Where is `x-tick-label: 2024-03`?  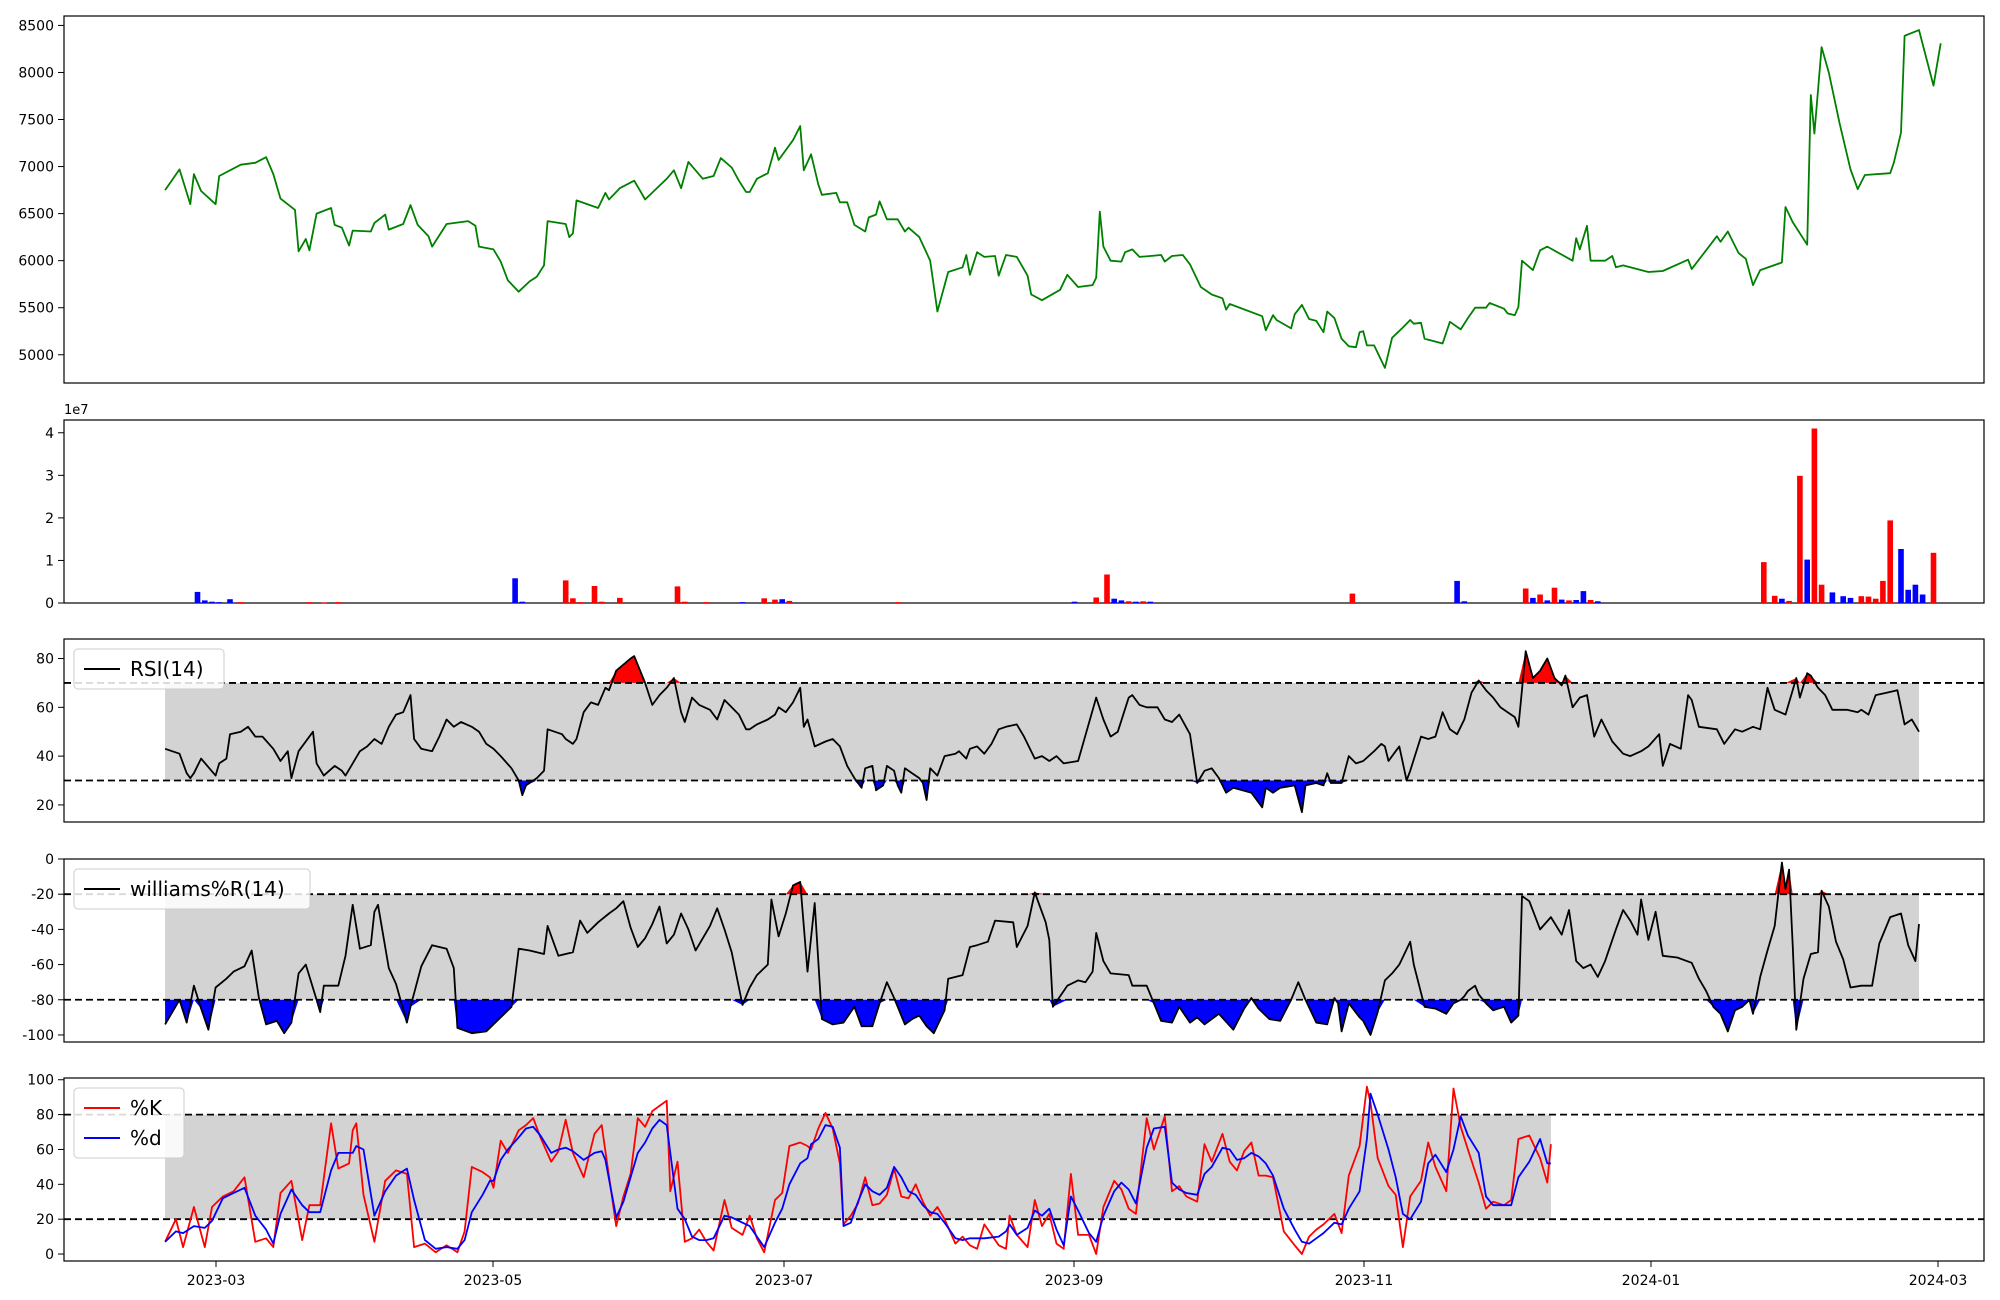 x-tick-label: 2024-03 is located at coordinates (1938, 1281).